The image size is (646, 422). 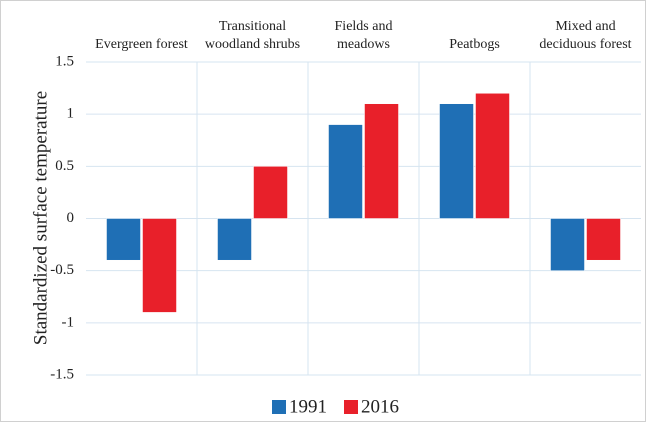 I want to click on category-label: Evergreen forest, so click(x=141, y=44).